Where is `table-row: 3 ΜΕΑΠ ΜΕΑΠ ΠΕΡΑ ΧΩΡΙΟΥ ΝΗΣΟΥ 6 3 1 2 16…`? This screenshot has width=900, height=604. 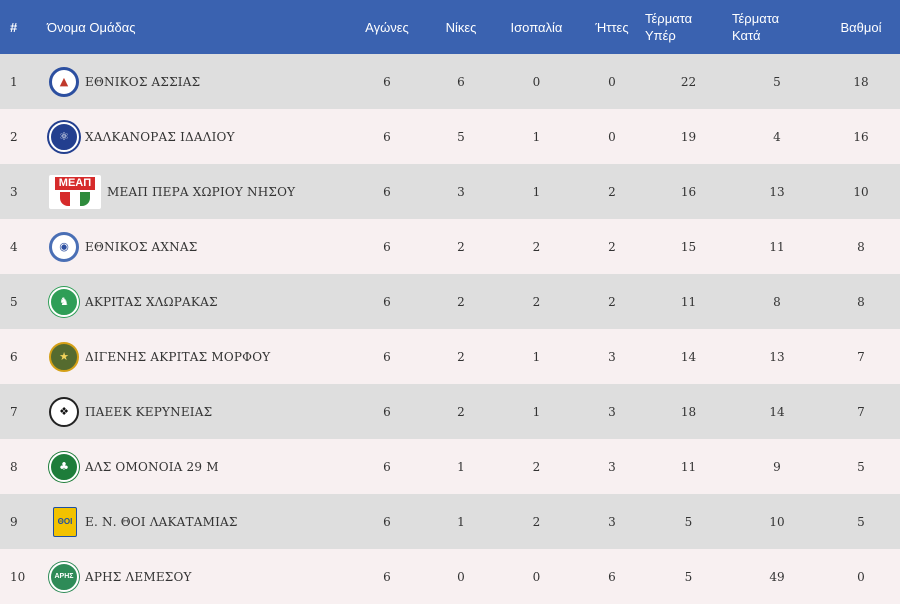 table-row: 3 ΜΕΑΠ ΜΕΑΠ ΠΕΡΑ ΧΩΡΙΟΥ ΝΗΣΟΥ 6 3 1 2 16… is located at coordinates (450, 191).